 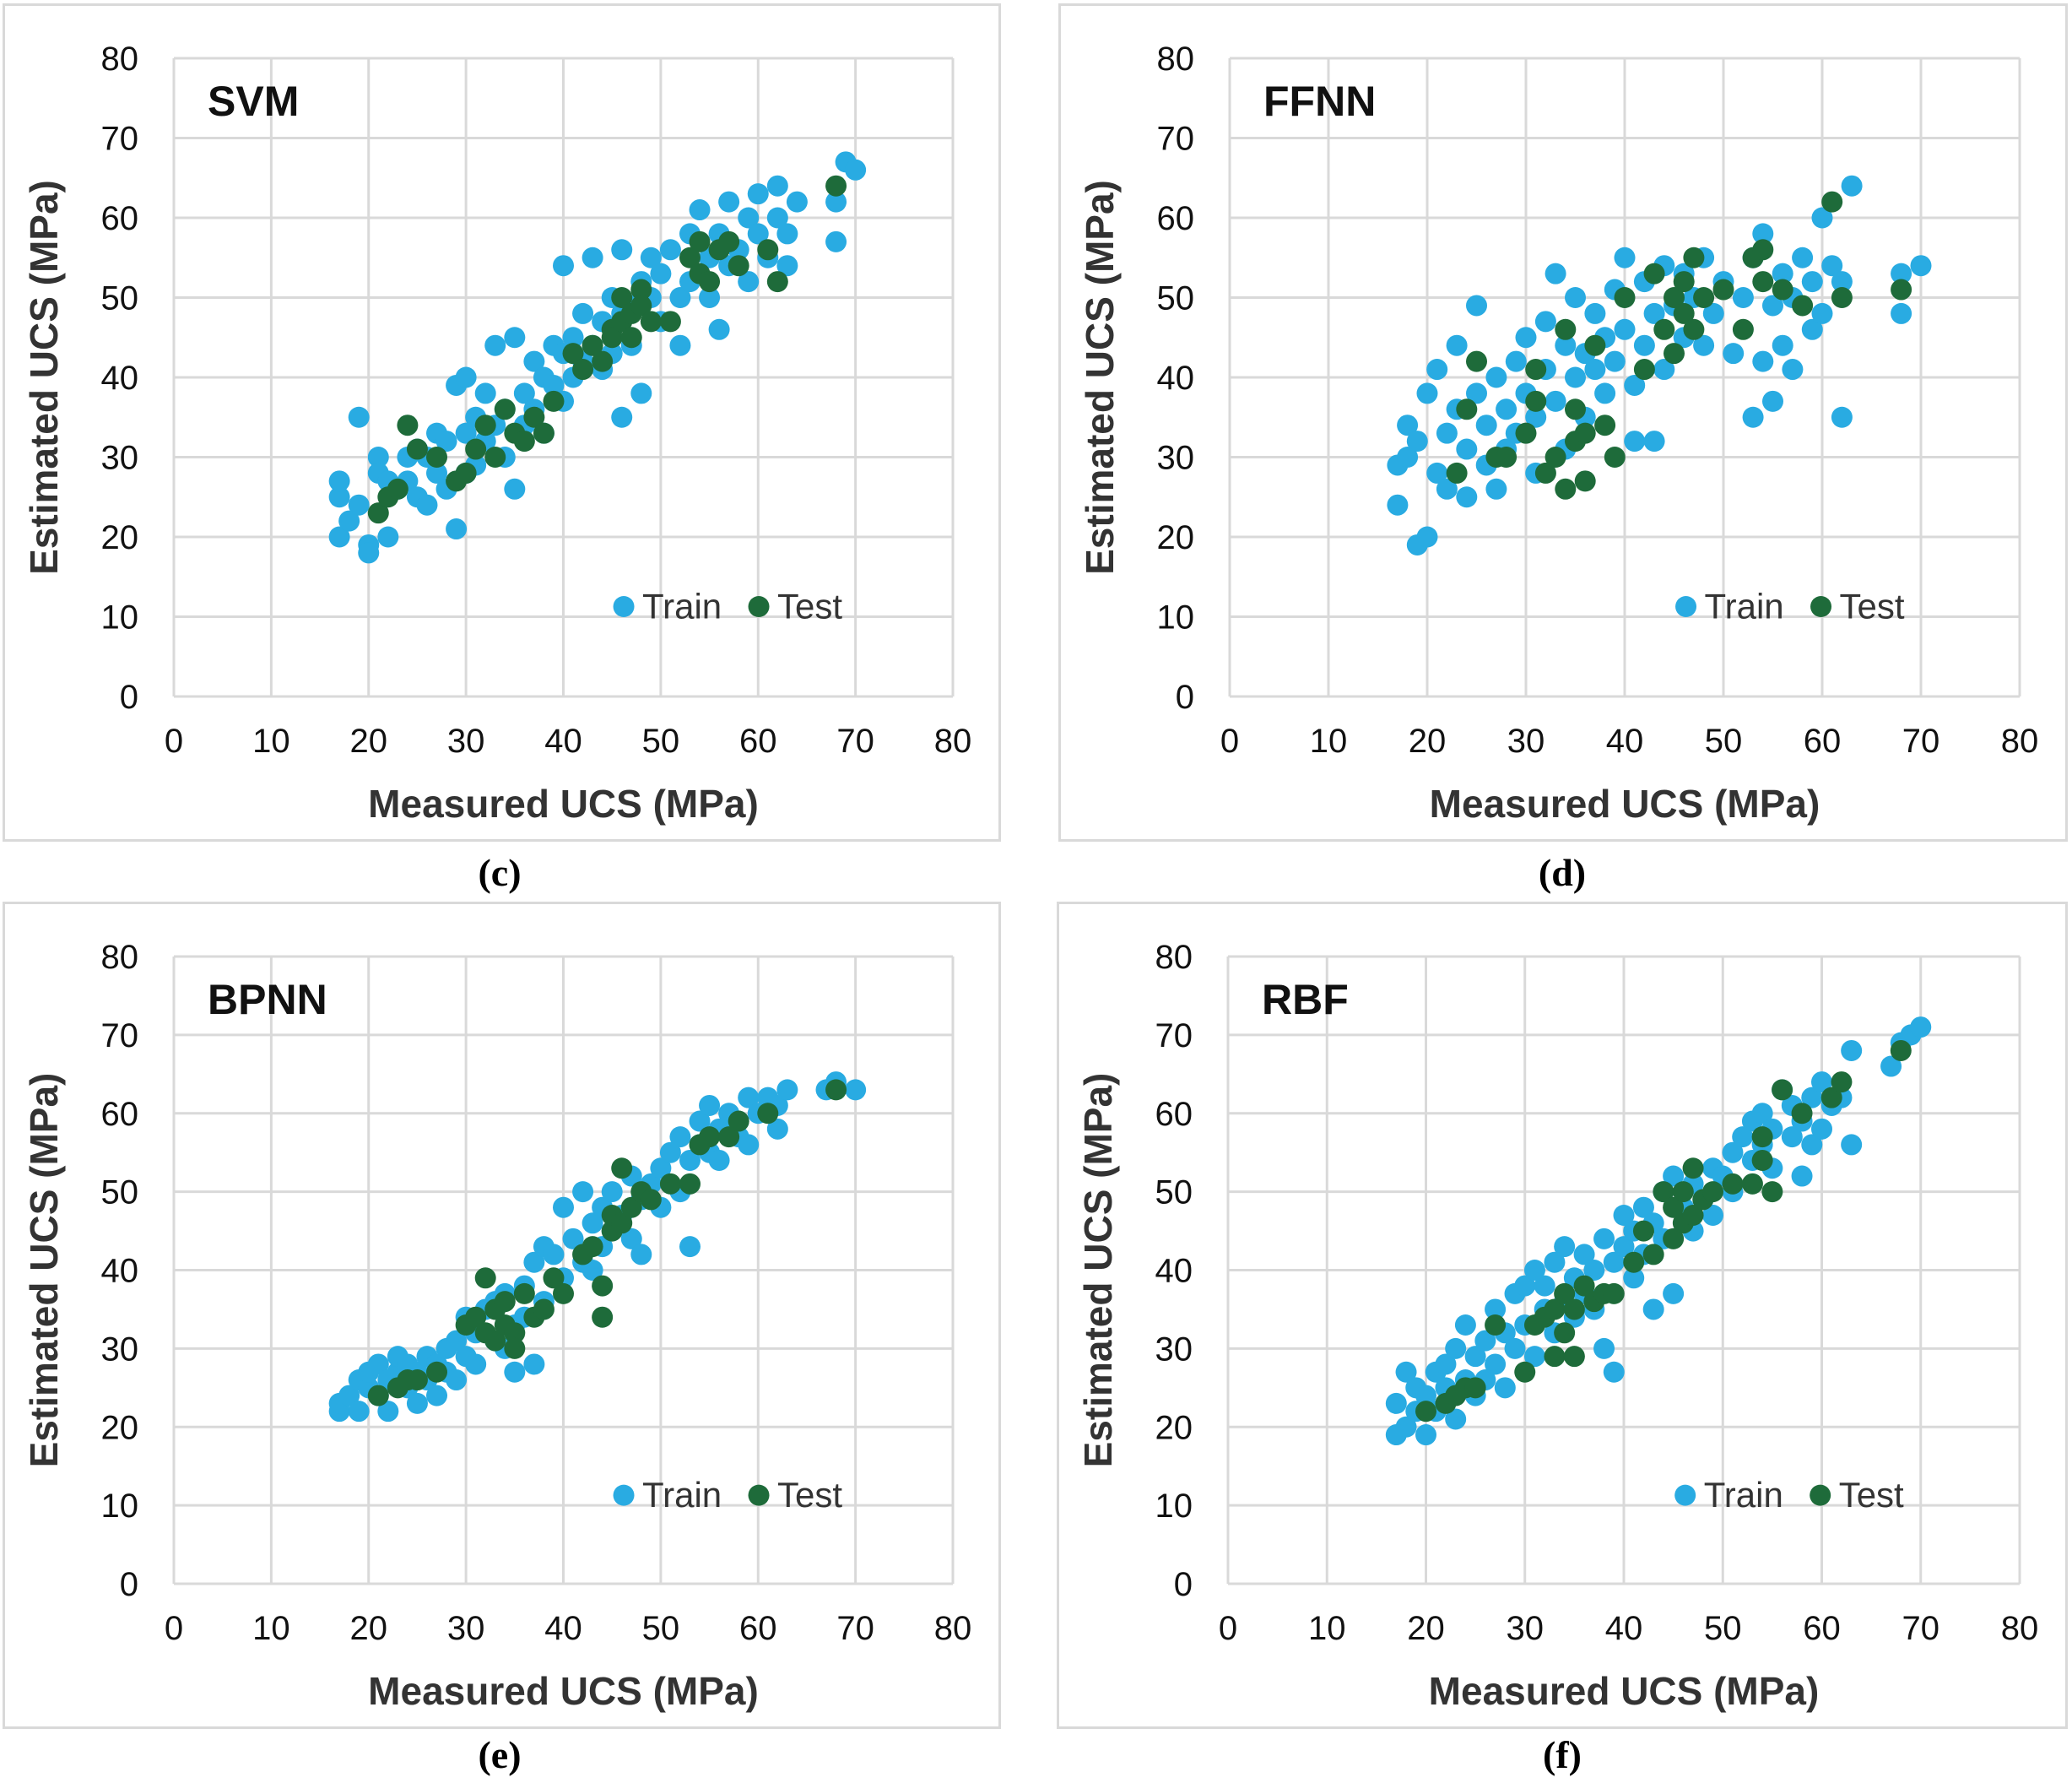 What do you see at coordinates (1174, 1506) in the screenshot?
I see `y-tick-label: 10` at bounding box center [1174, 1506].